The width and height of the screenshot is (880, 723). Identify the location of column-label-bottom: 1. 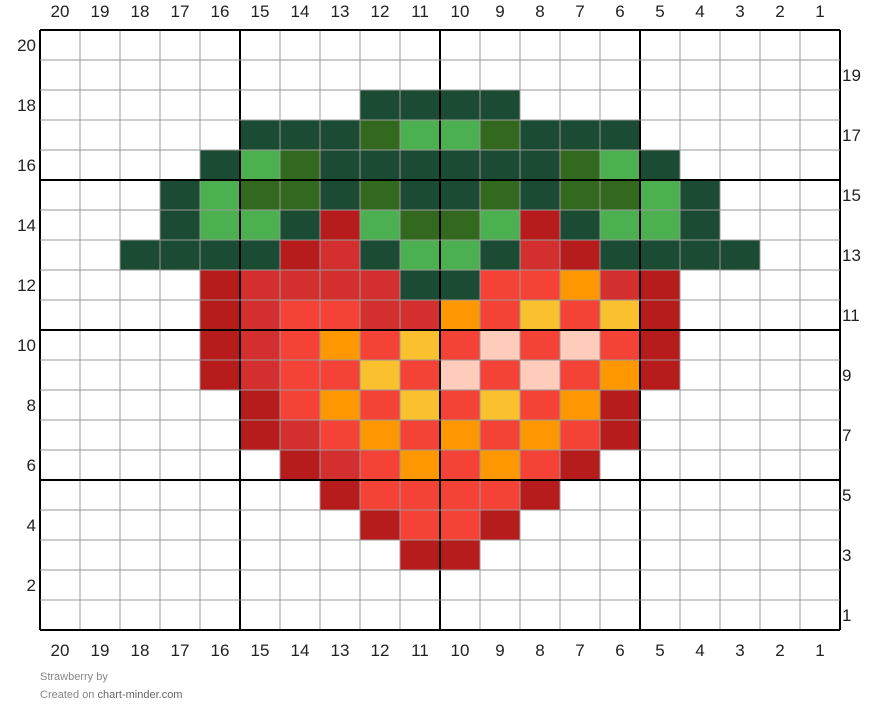
(819, 650).